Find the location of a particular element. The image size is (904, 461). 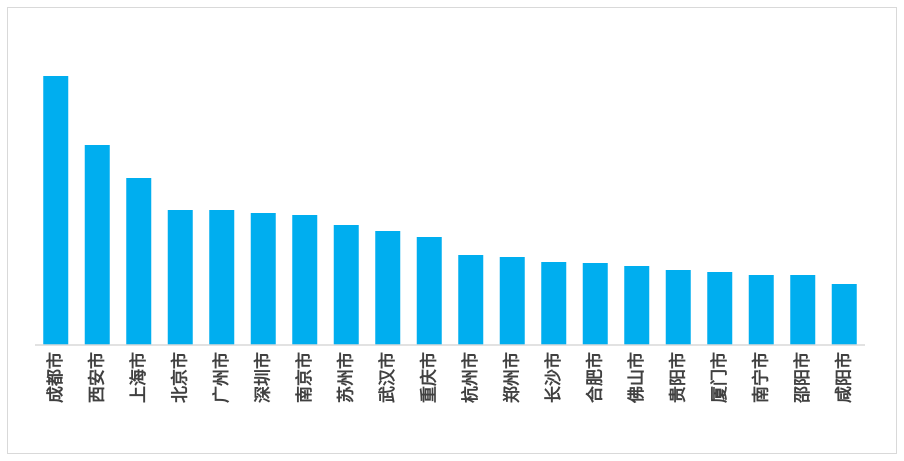

x-tick-label: 郑州市 is located at coordinates (511, 377).